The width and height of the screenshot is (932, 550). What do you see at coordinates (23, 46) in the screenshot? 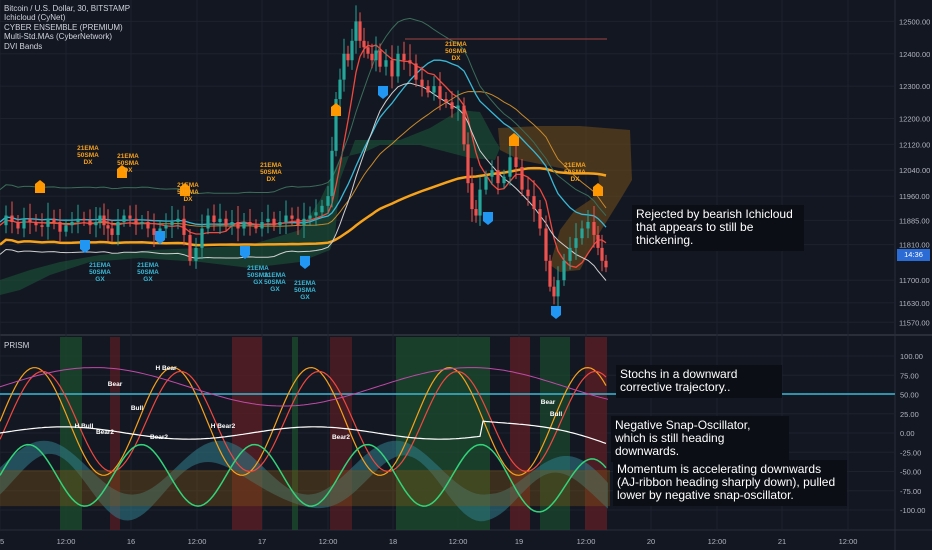
I see `legend-indicator: DVI Bands` at bounding box center [23, 46].